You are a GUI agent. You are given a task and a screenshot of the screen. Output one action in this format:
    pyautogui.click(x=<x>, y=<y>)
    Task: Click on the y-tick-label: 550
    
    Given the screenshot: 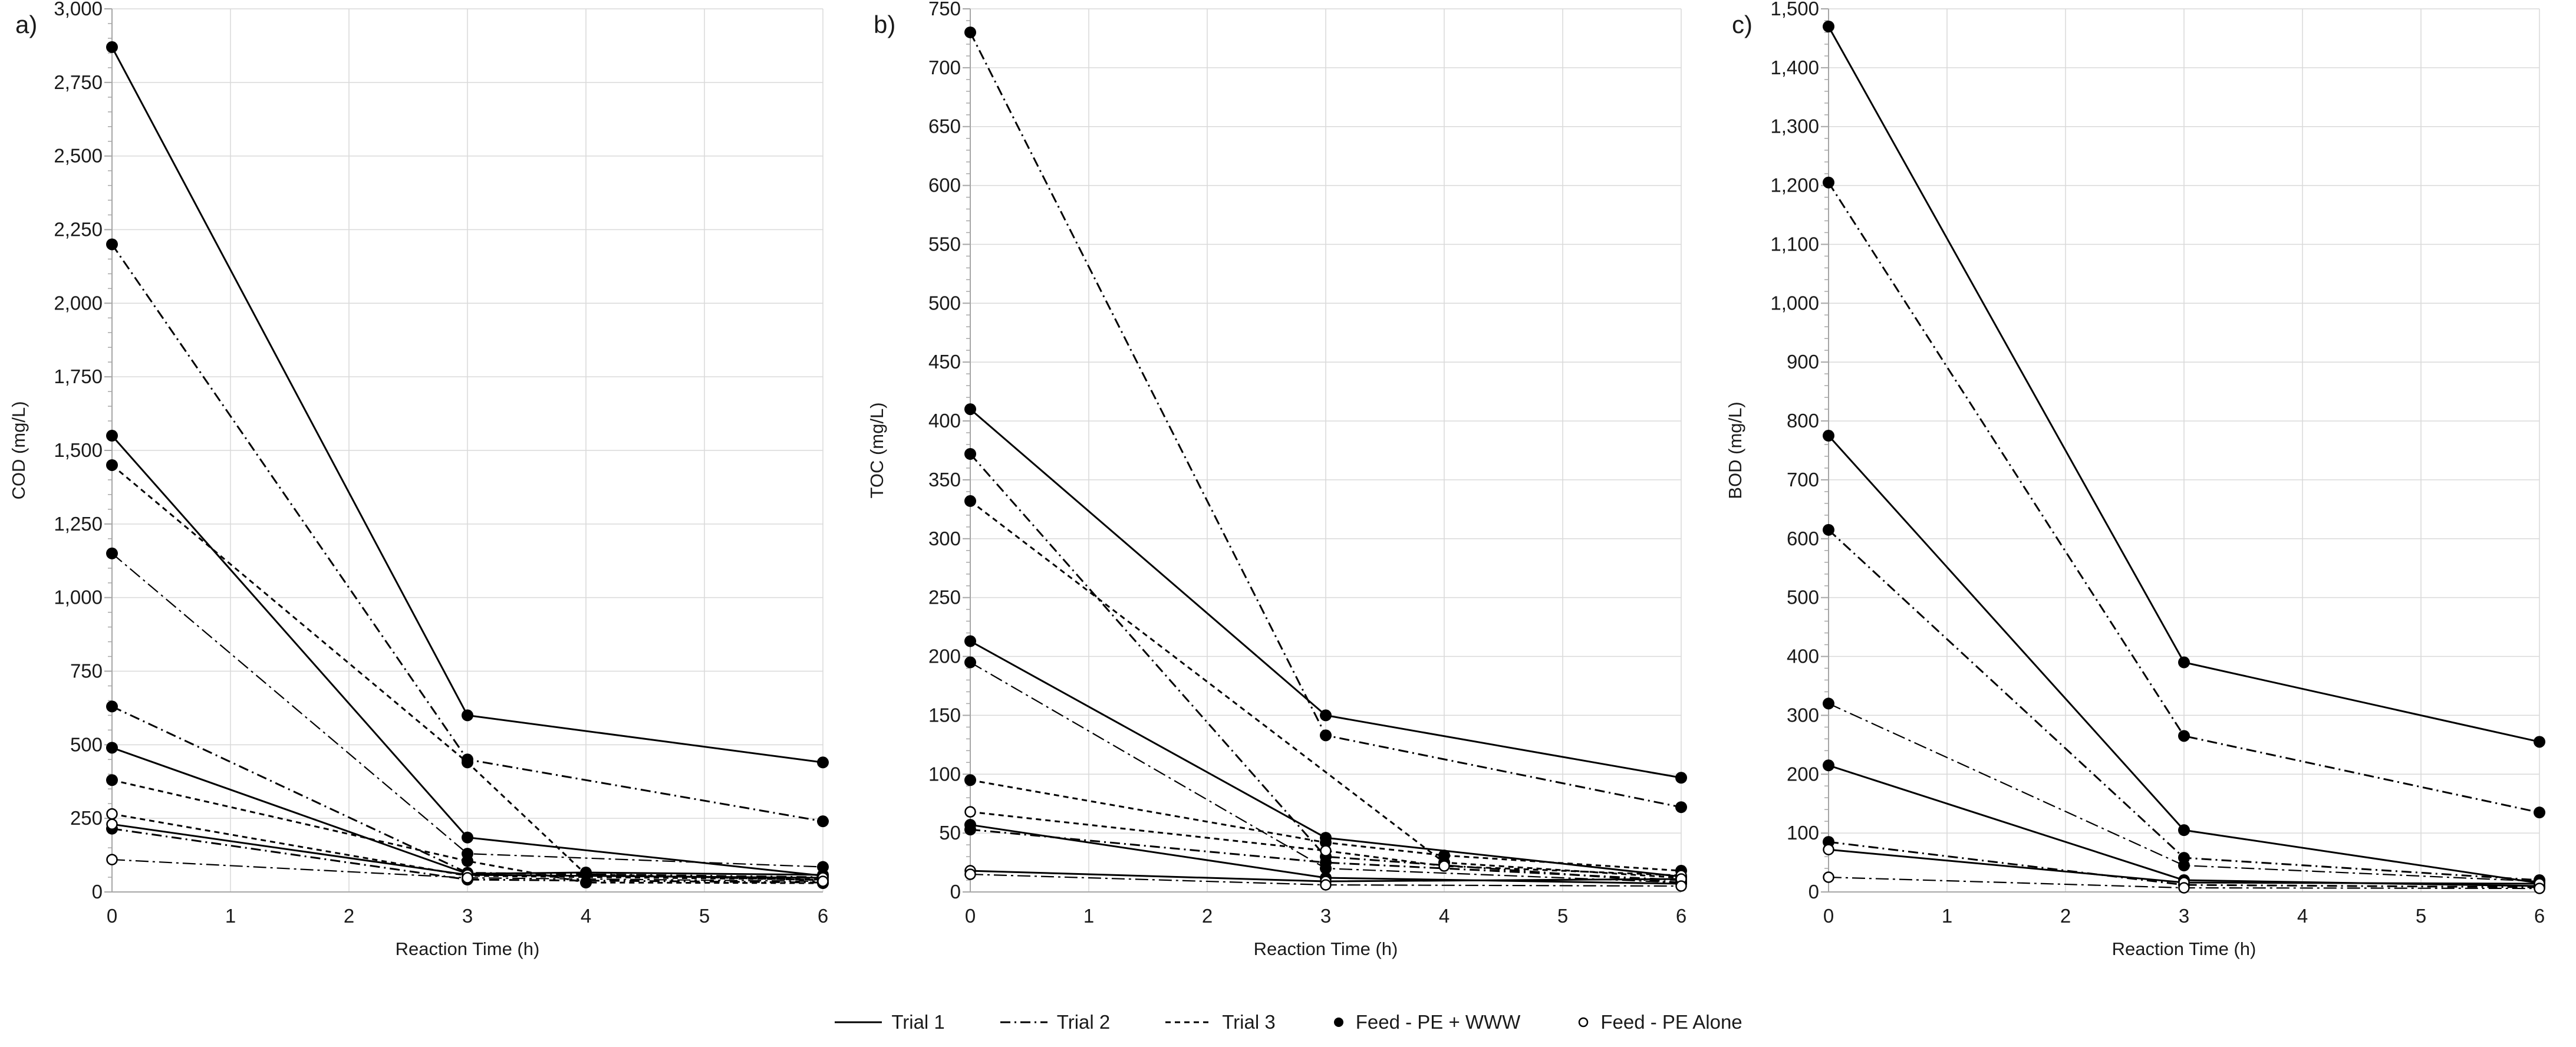 What is the action you would take?
    pyautogui.click(x=944, y=244)
    